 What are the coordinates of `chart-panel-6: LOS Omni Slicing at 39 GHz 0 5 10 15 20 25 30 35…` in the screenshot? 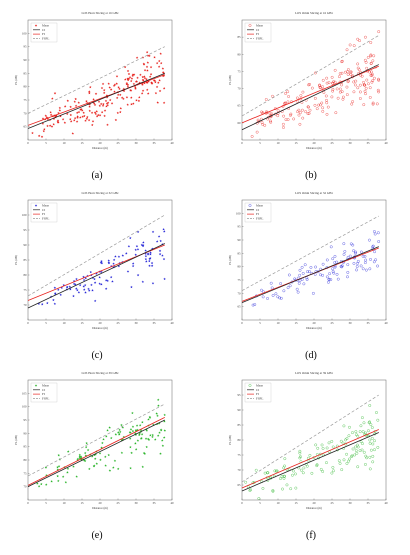 It's located at (308, 456).